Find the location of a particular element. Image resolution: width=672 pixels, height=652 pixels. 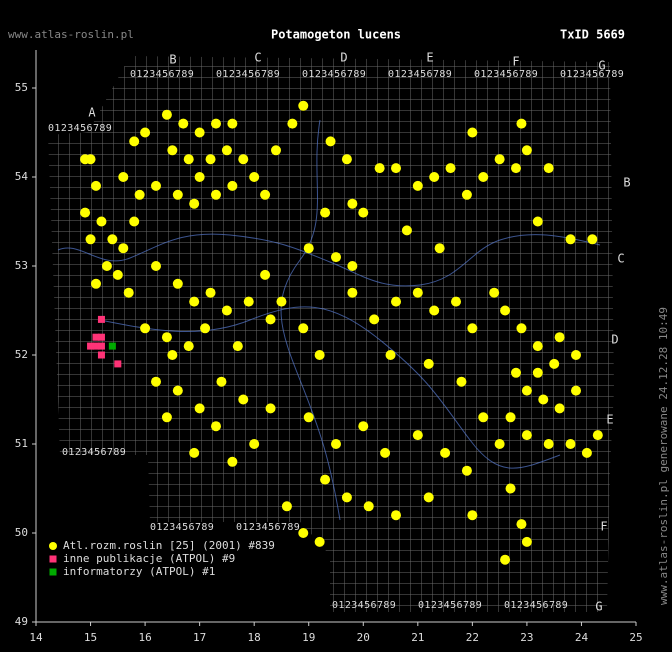

x-tick-label: 16 is located at coordinates (144, 637).